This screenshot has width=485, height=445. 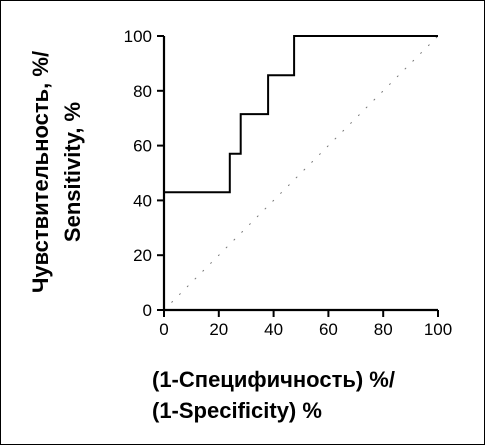 What do you see at coordinates (144, 173) in the screenshot?
I see `y-ticks: 0 20 40 60 80 100` at bounding box center [144, 173].